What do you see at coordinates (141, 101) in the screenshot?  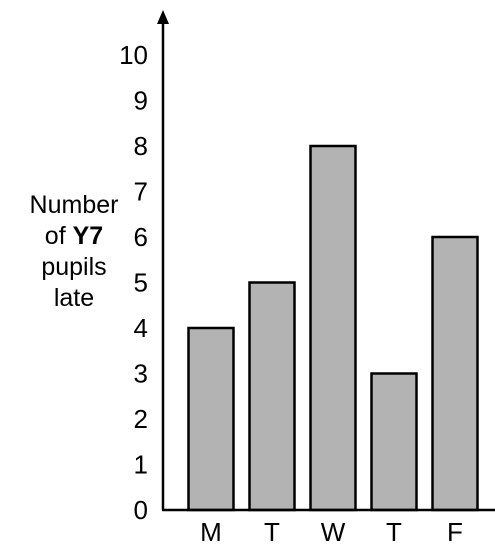 I see `y-tick-label: 9` at bounding box center [141, 101].